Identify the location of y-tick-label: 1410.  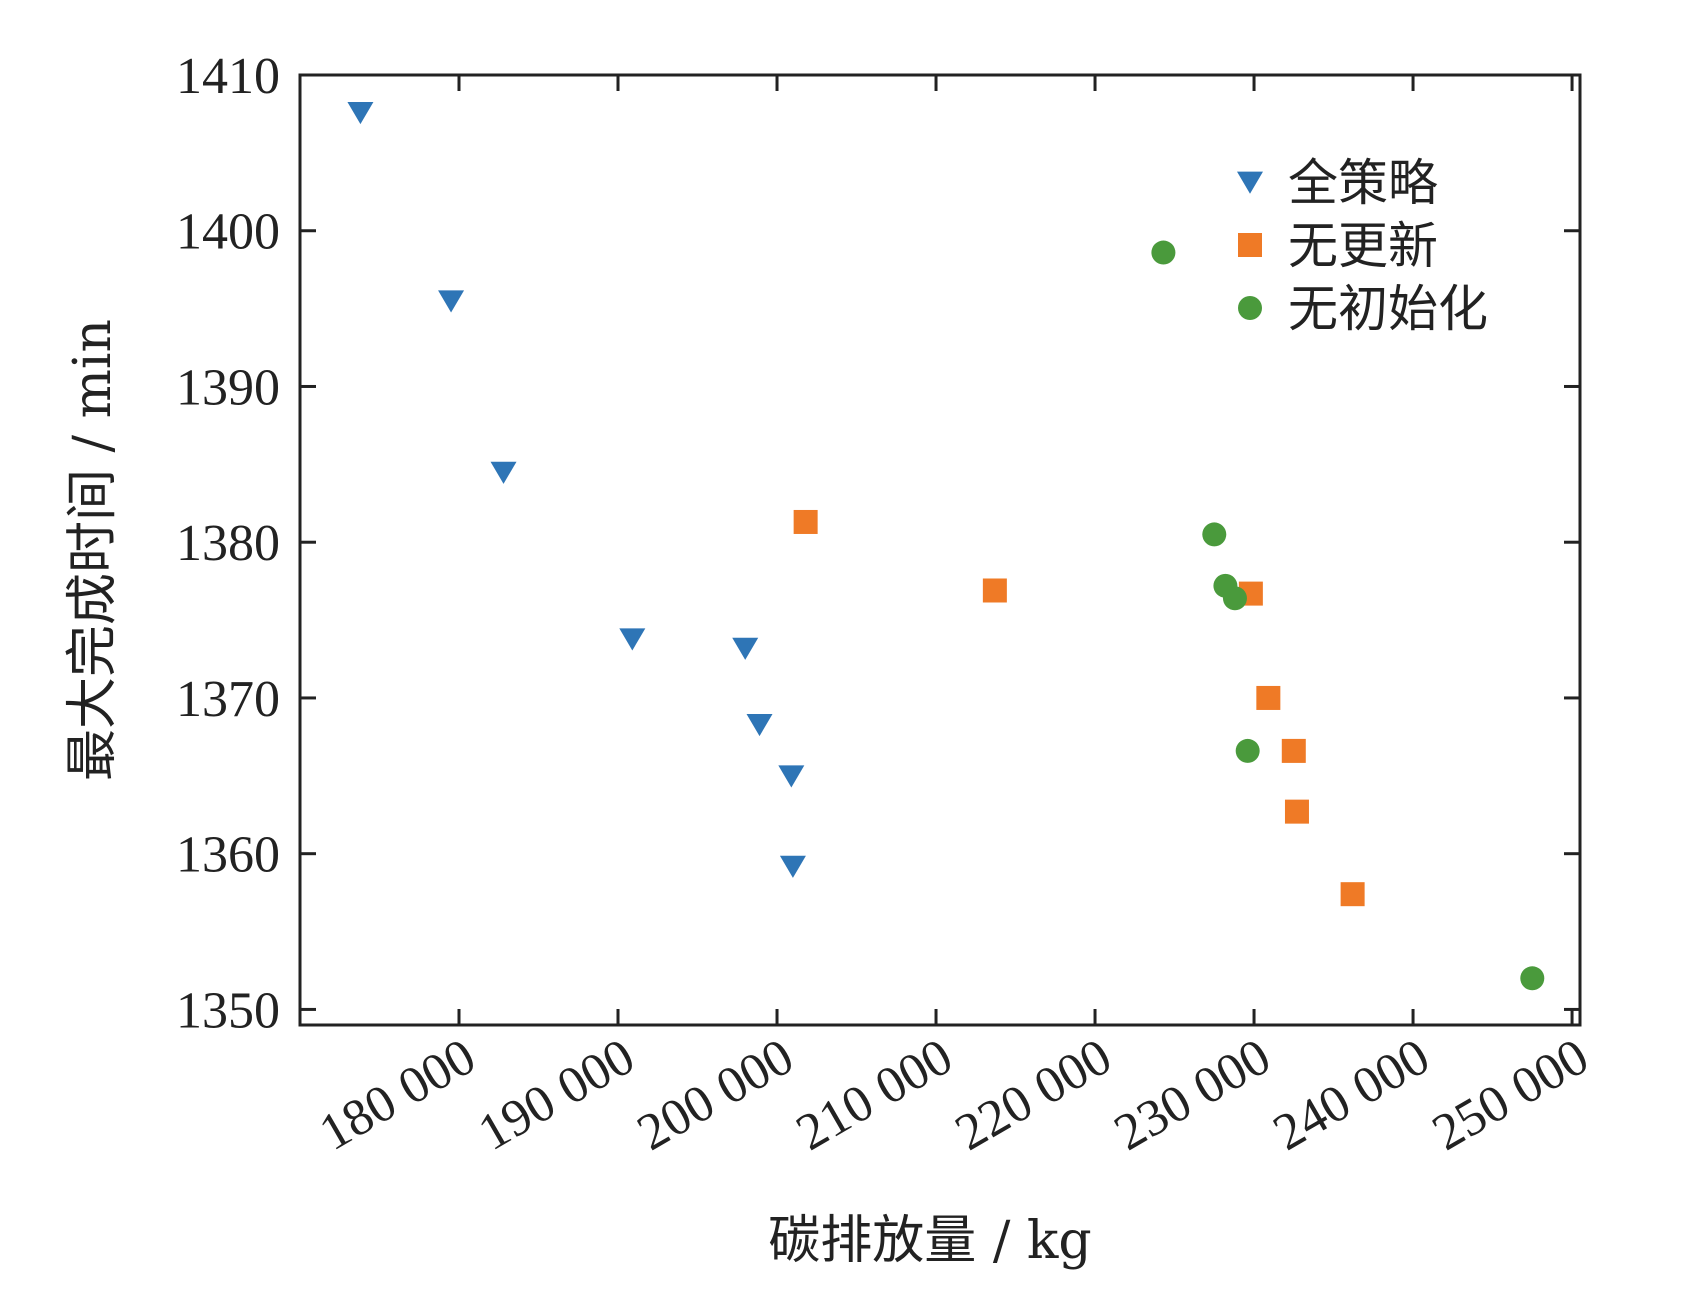
(228, 76).